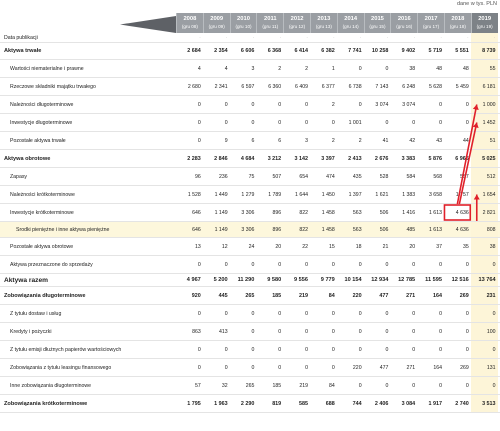  Describe the element at coordinates (433, 280) in the screenshot. I see `table-cell: 11 595` at that location.